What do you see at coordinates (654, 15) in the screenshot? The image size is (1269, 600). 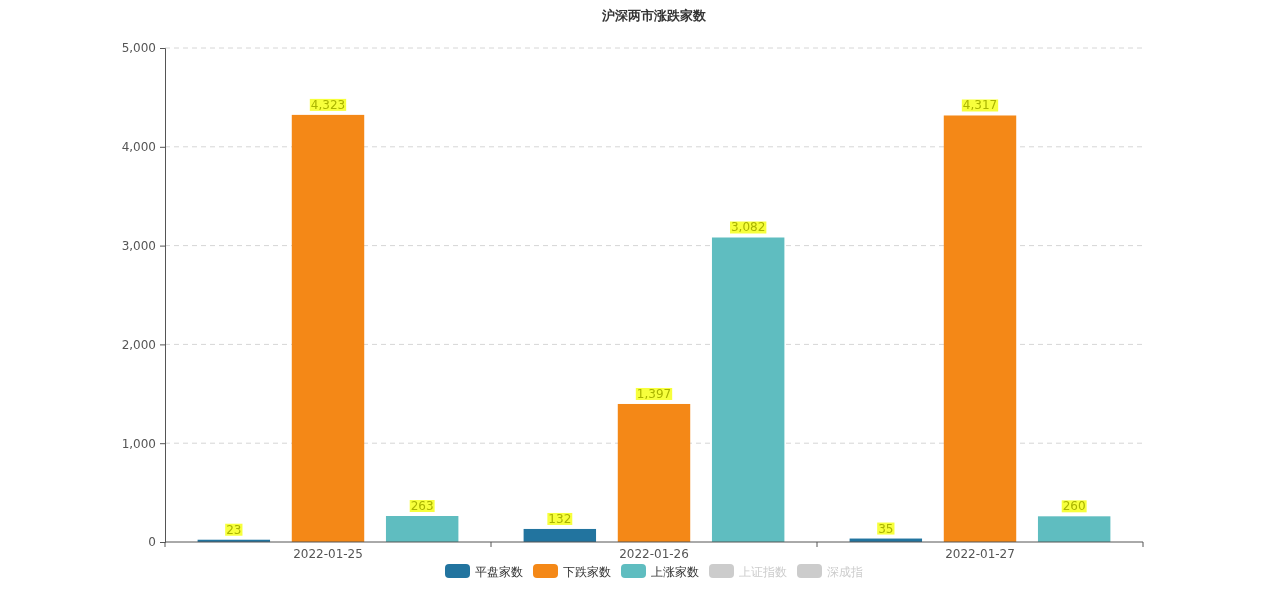 I see `chart-title: 沪深两市涨跌家数` at bounding box center [654, 15].